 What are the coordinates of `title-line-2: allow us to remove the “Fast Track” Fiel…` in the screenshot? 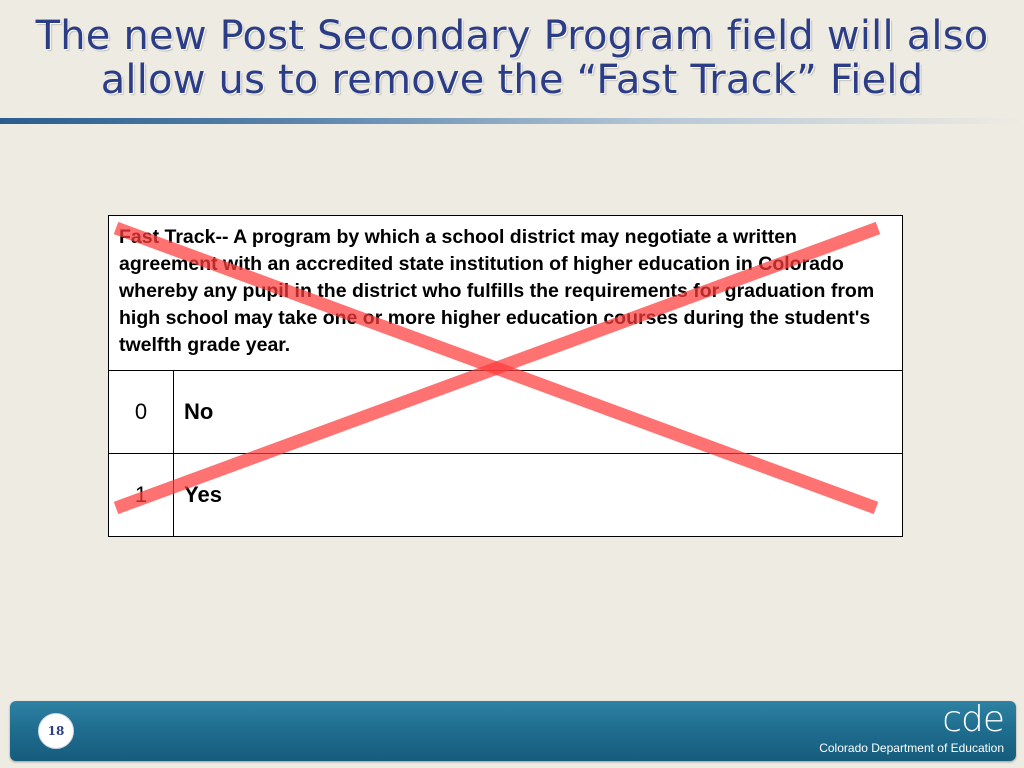 It's located at (512, 80).